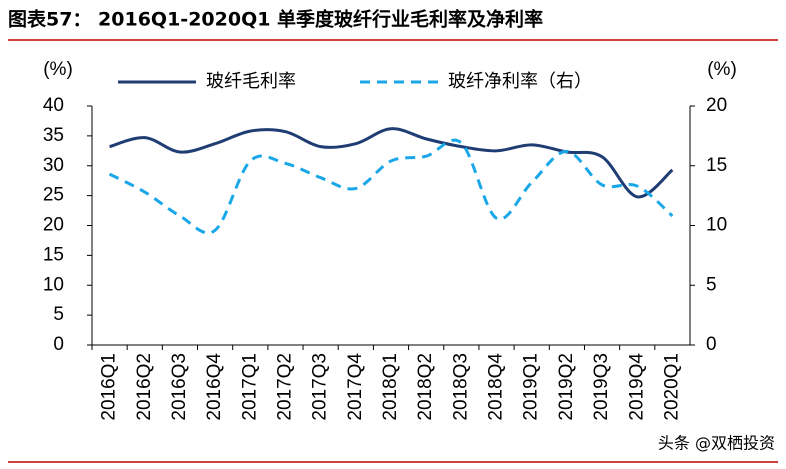 Image resolution: width=786 pixels, height=469 pixels. Describe the element at coordinates (53, 105) in the screenshot. I see `y-tick-label: 40` at that location.